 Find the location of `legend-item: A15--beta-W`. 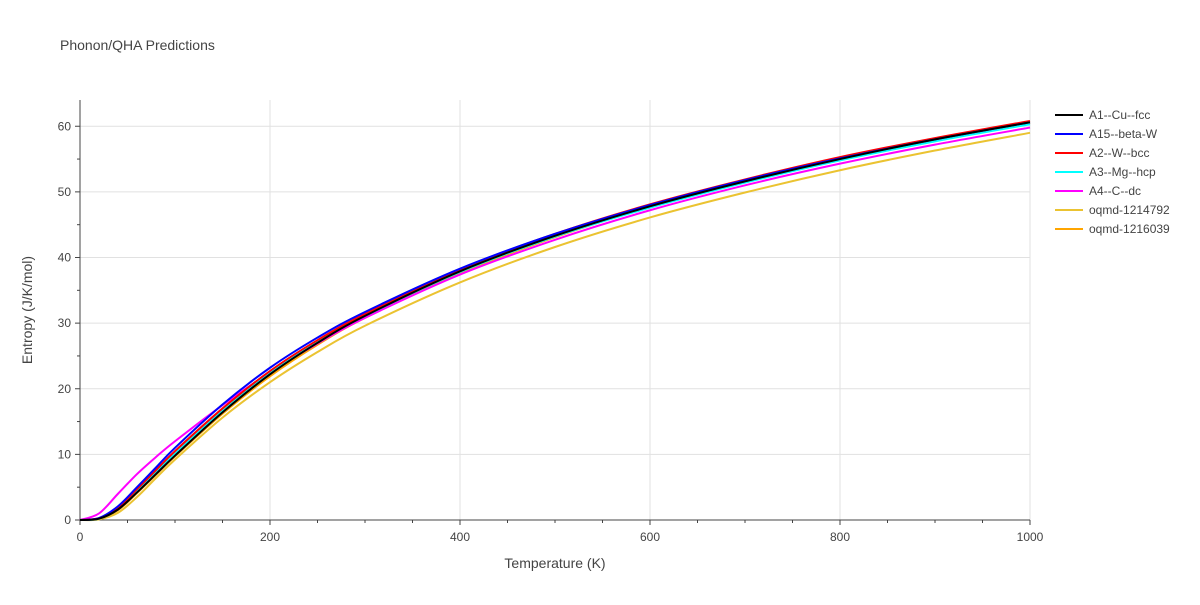

legend-item: A15--beta-W is located at coordinates (1106, 134).